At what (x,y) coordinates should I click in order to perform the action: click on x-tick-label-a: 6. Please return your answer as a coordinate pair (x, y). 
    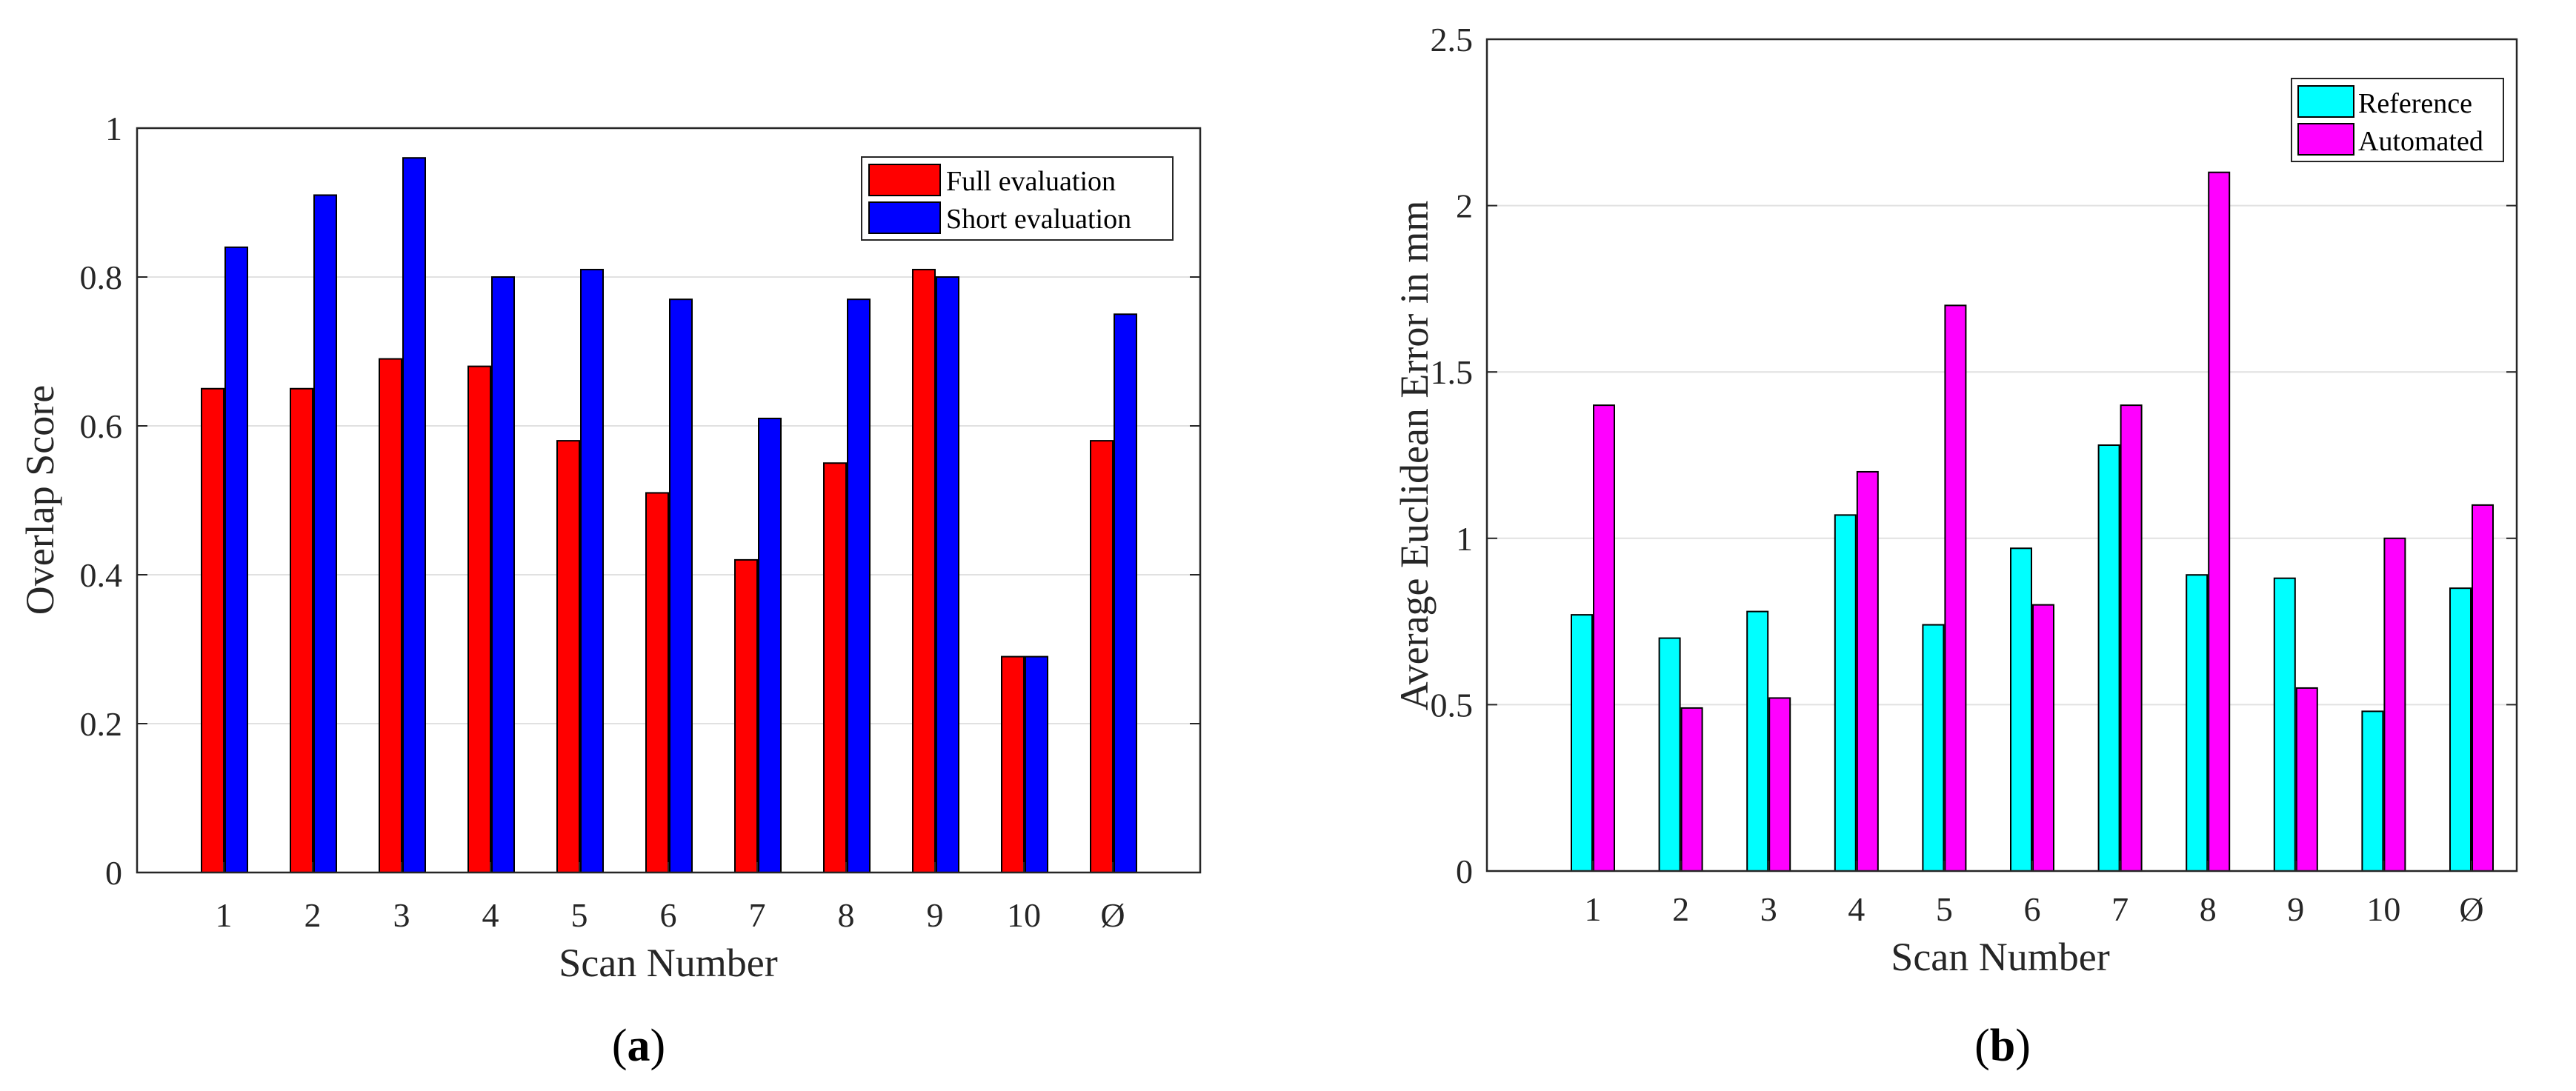
    Looking at the image, I should click on (668, 915).